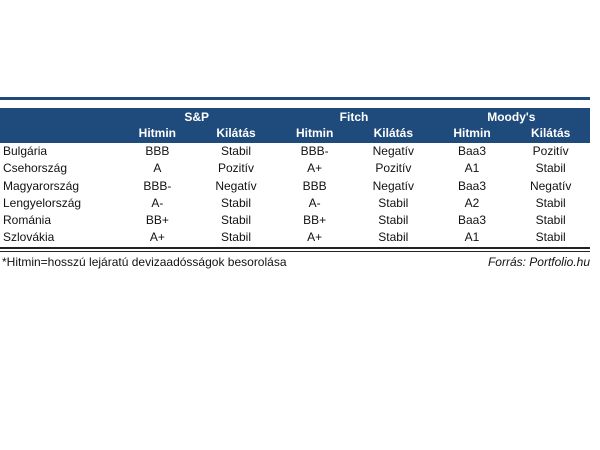 This screenshot has height=450, width=600. I want to click on col-header-sp-outlook: Kilátás, so click(236, 133).